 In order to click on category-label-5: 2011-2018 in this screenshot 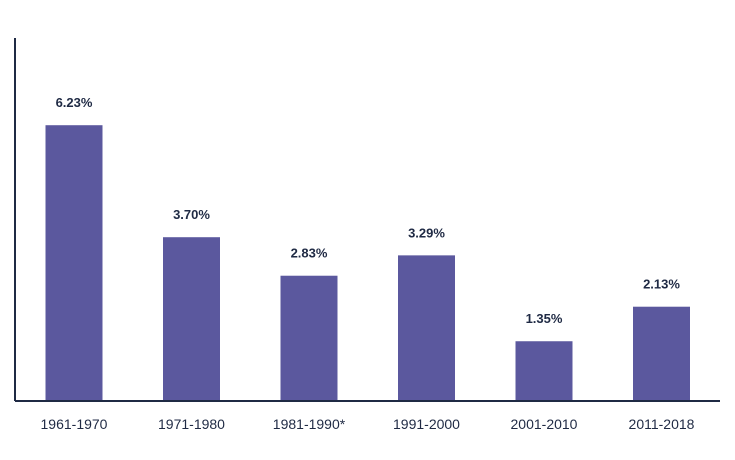, I will do `click(662, 424)`.